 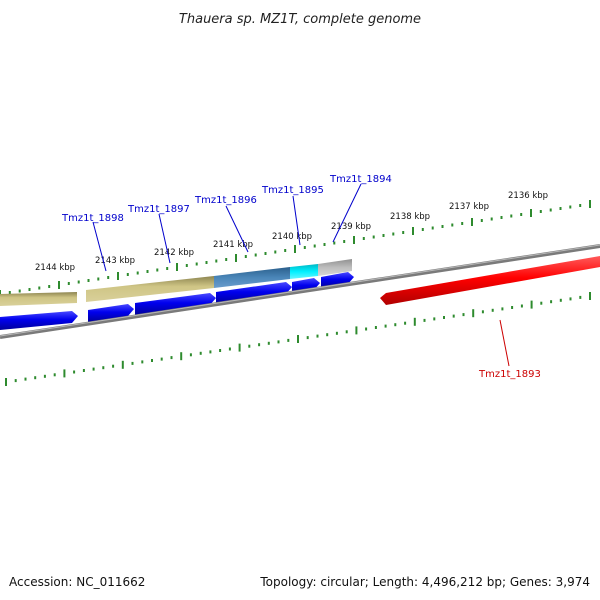 What do you see at coordinates (233, 245) in the screenshot?
I see `scale-label: 2141 kbp` at bounding box center [233, 245].